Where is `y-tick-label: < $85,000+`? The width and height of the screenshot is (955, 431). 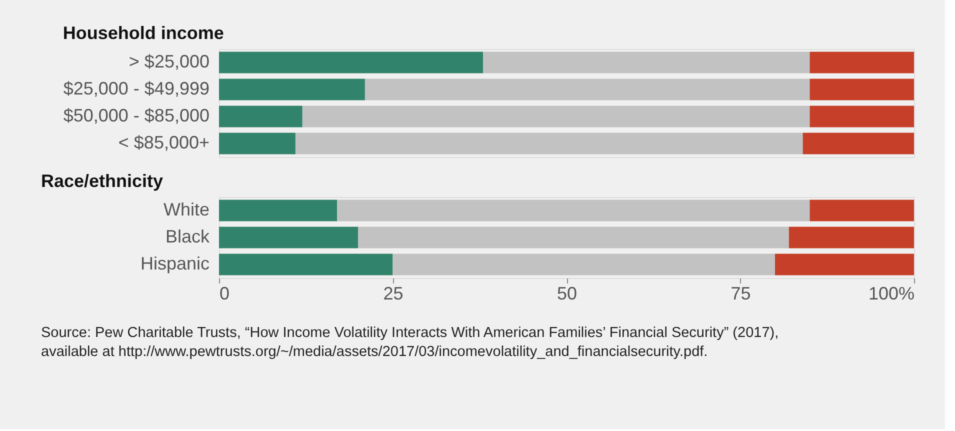
y-tick-label: < $85,000+ is located at coordinates (164, 142).